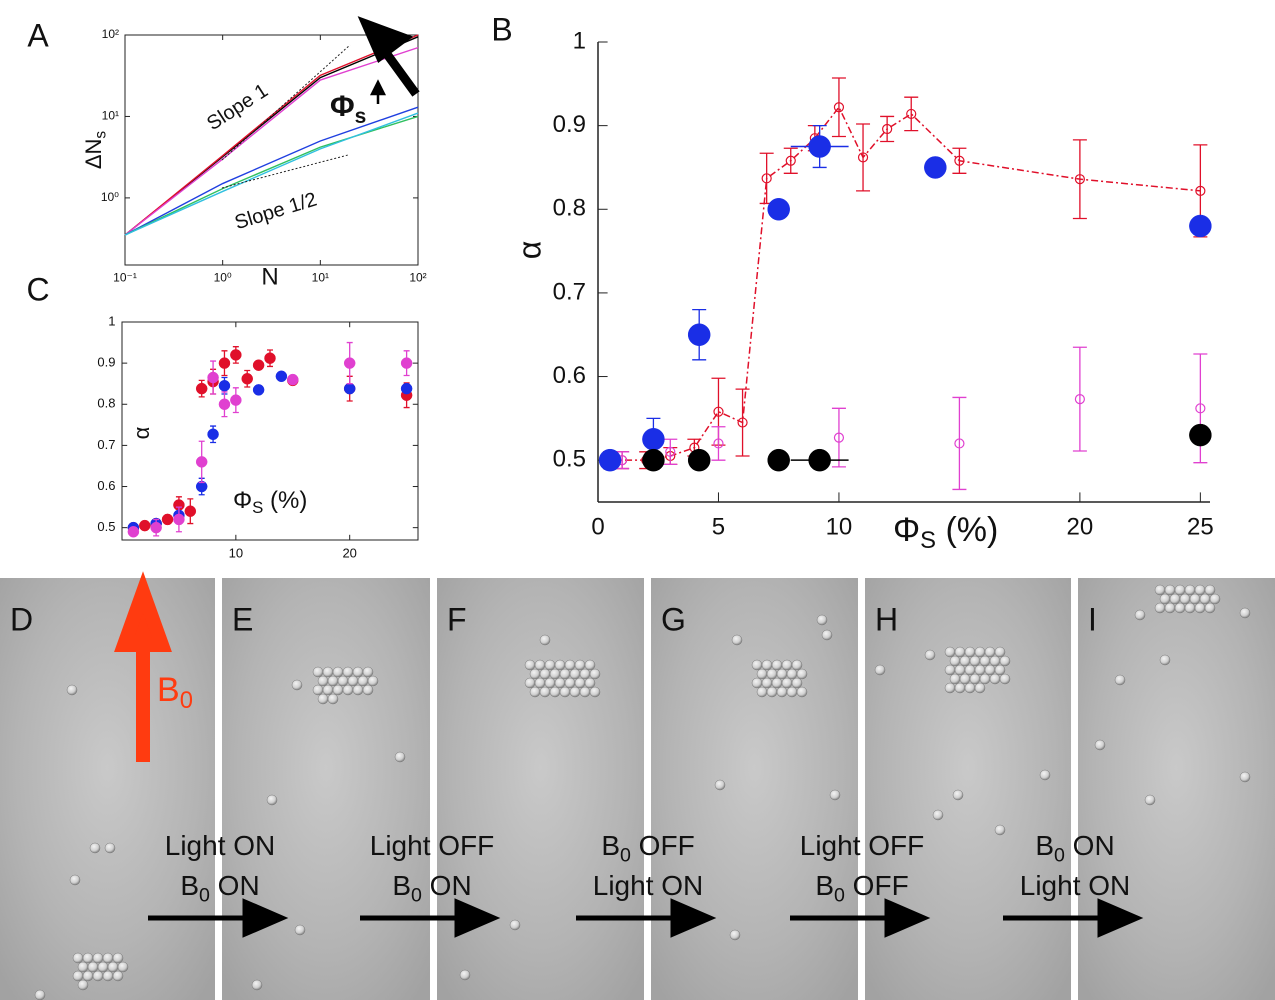 This screenshot has height=1000, width=1275. What do you see at coordinates (1092, 619) in the screenshot?
I see `panel-letter: I` at bounding box center [1092, 619].